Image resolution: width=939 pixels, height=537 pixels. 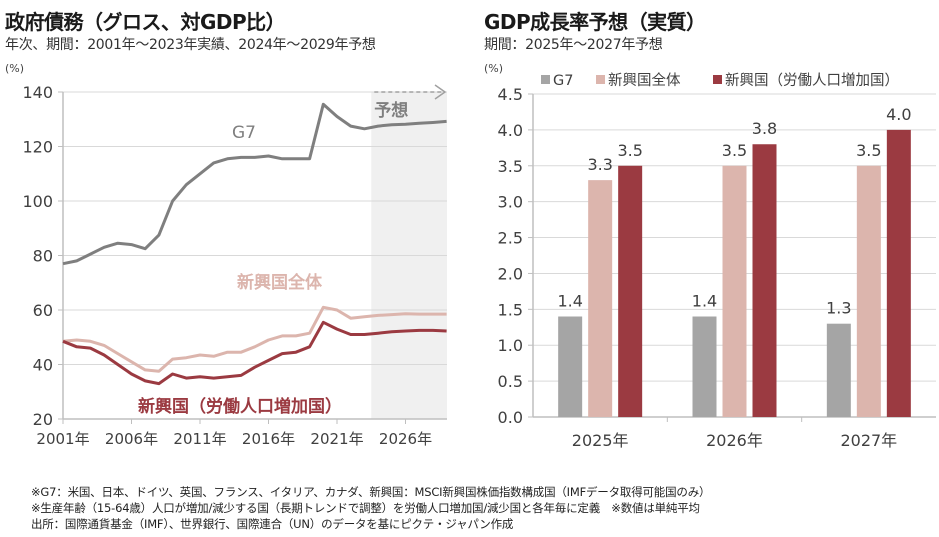 What do you see at coordinates (595, 22) in the screenshot?
I see `right-chart-title: GDP成長率予想（実質）` at bounding box center [595, 22].